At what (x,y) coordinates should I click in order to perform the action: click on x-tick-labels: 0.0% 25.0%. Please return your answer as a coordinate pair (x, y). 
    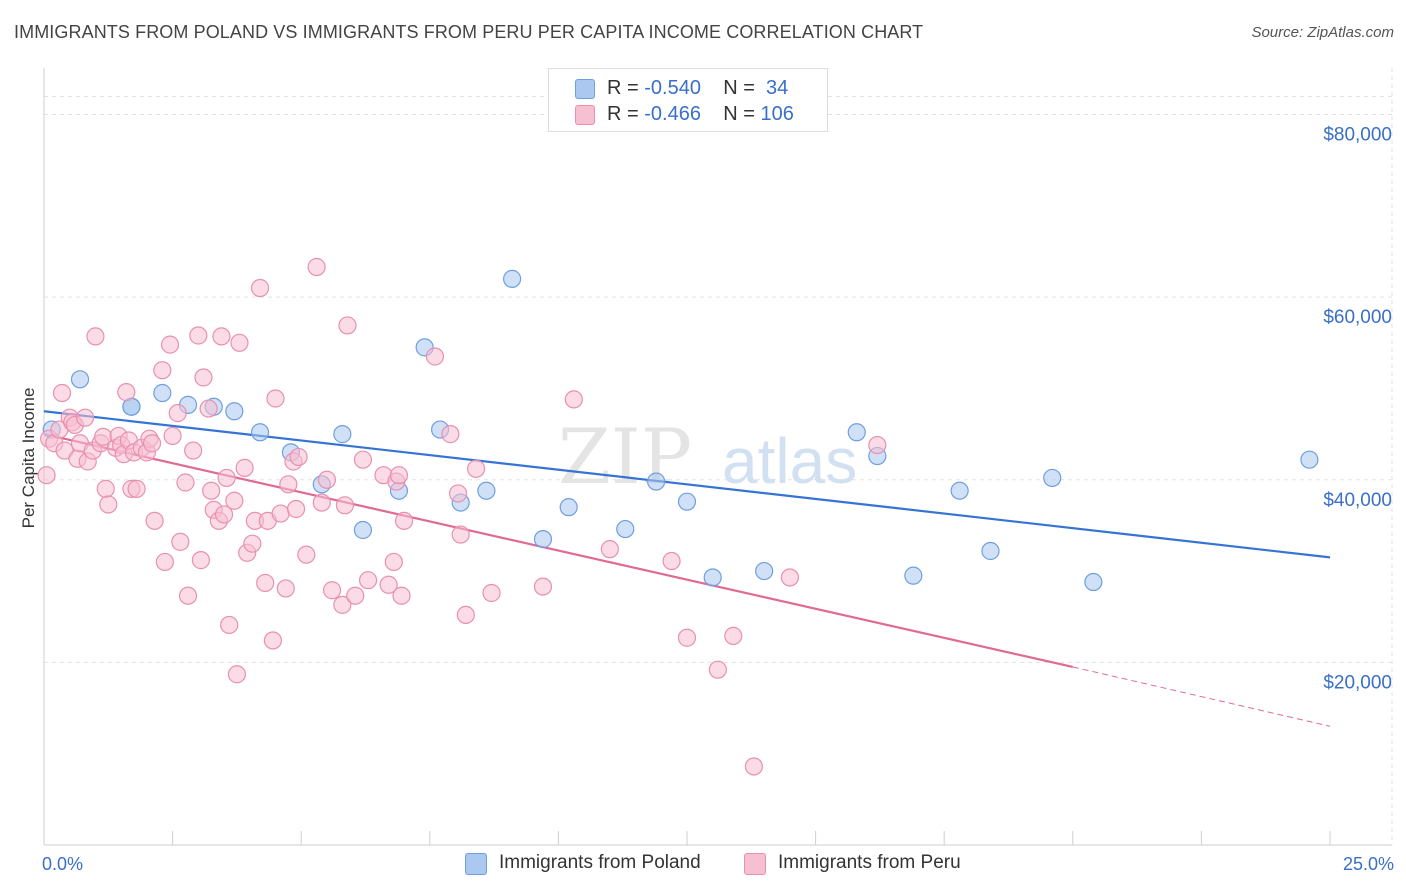
    Looking at the image, I should click on (718, 864).